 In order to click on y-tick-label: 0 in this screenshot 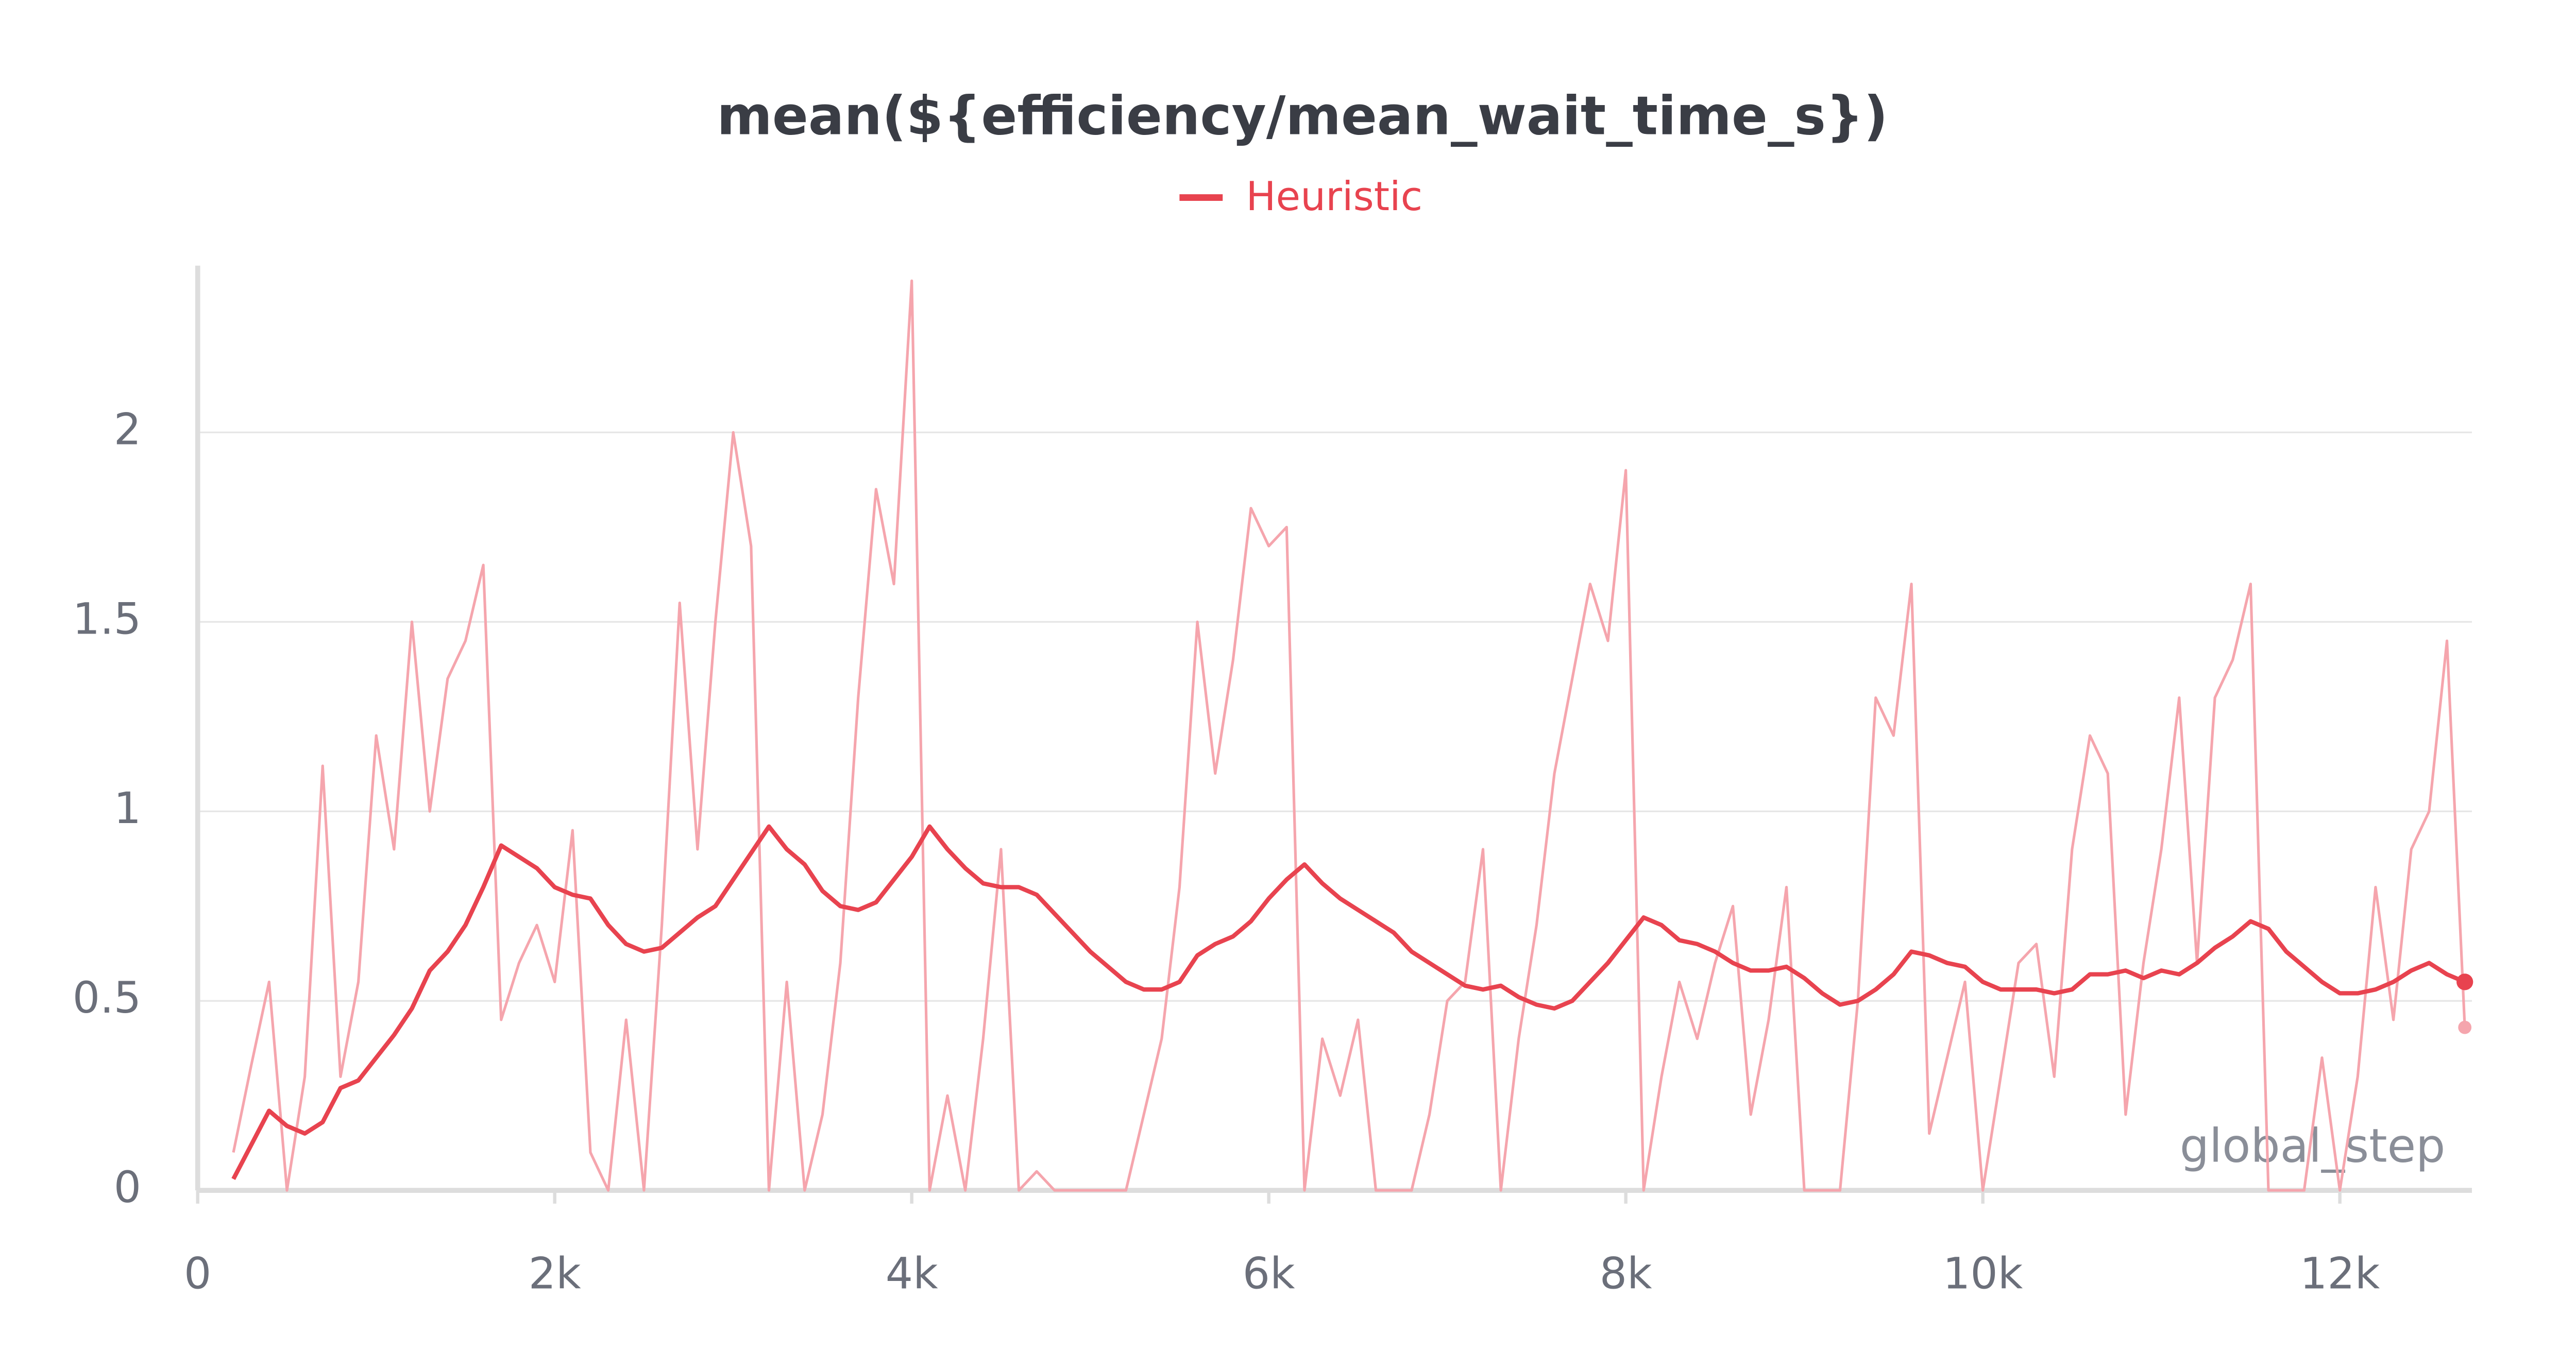, I will do `click(127, 1187)`.